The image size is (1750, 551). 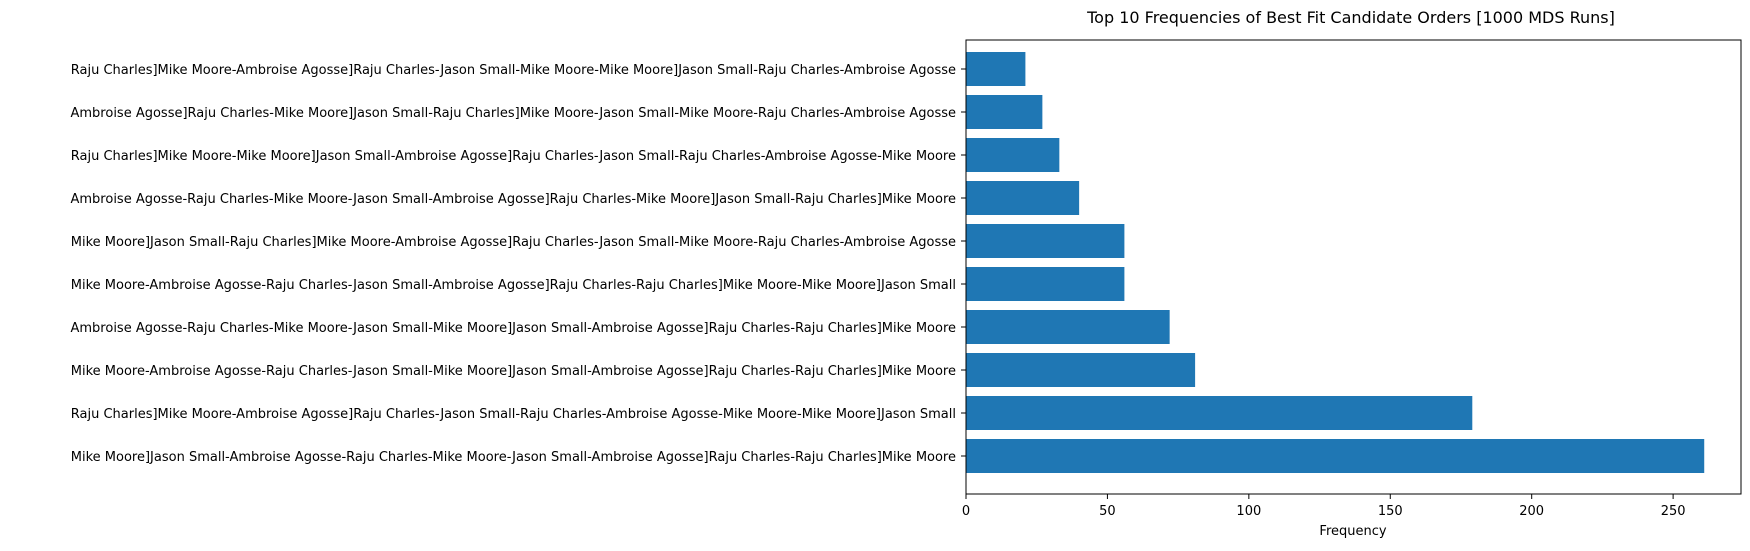 What do you see at coordinates (1531, 511) in the screenshot?
I see `x-tick-label: 200` at bounding box center [1531, 511].